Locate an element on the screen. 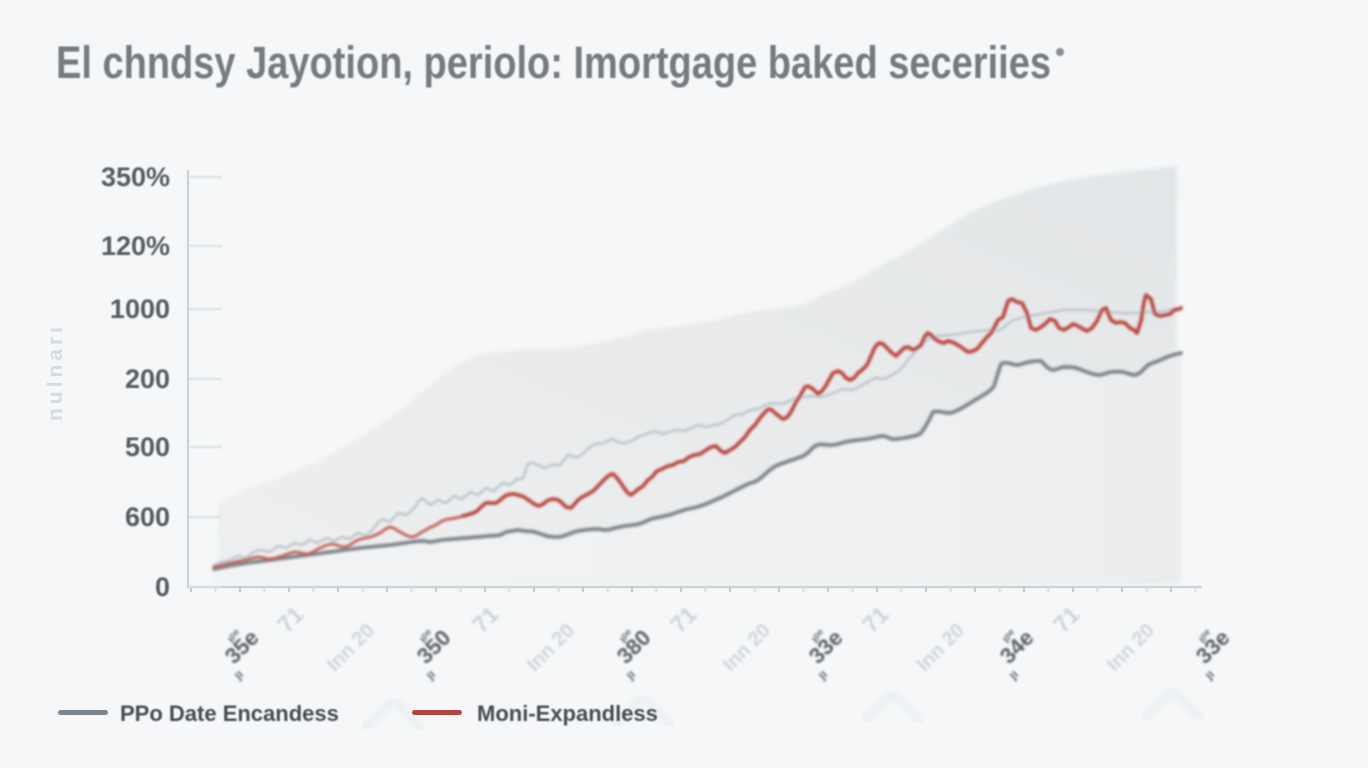 The height and width of the screenshot is (768, 1368). svg-text: 1000 is located at coordinates (140, 309).